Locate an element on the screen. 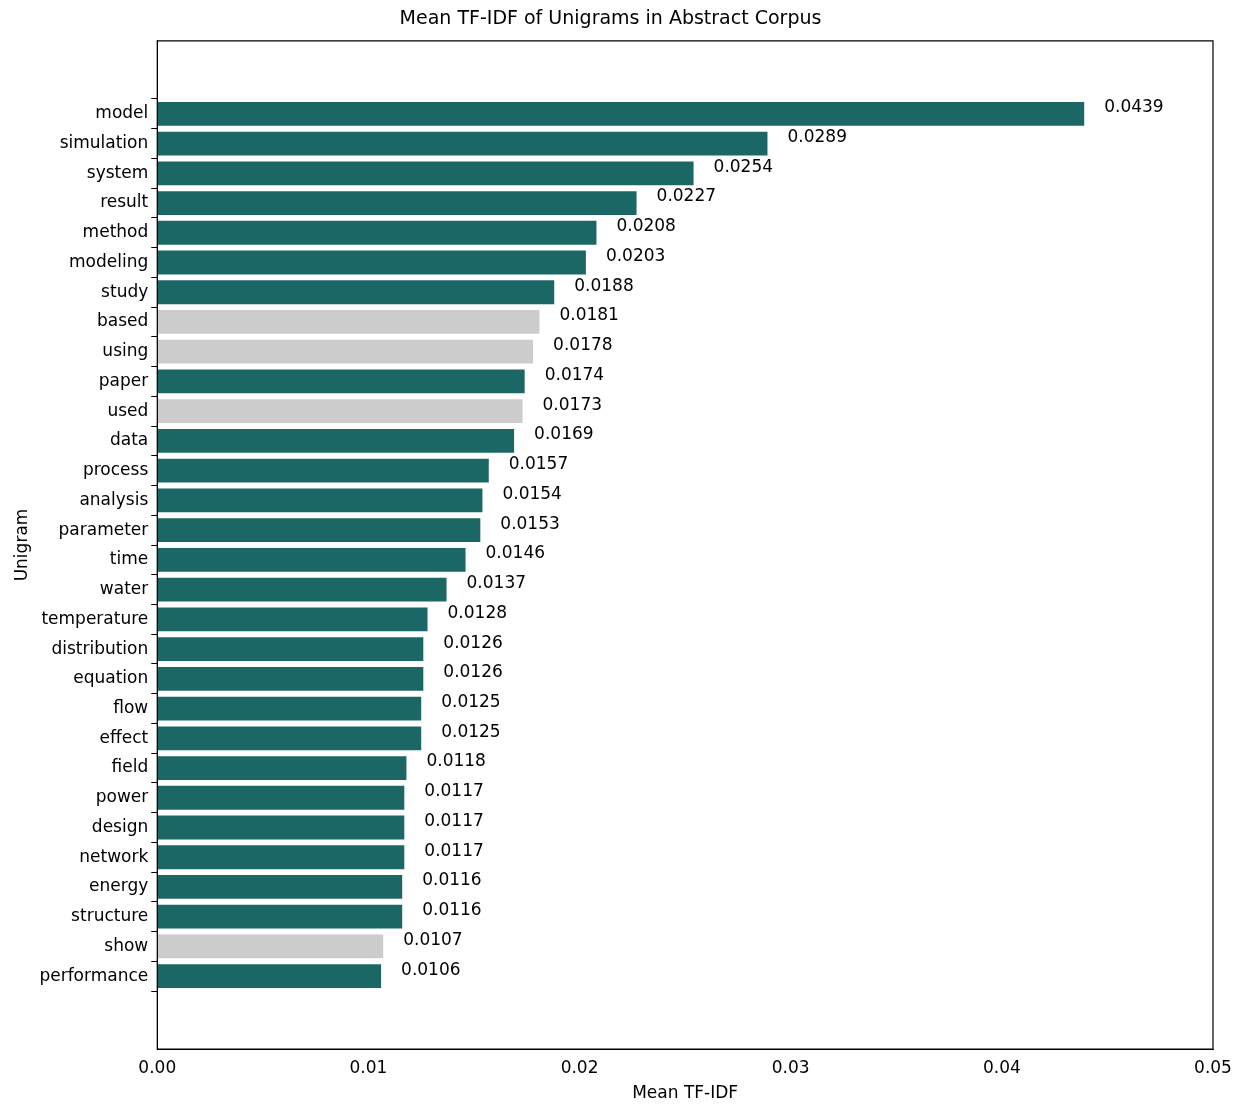 The width and height of the screenshot is (1241, 1112). y-tick-label: design is located at coordinates (120, 825).